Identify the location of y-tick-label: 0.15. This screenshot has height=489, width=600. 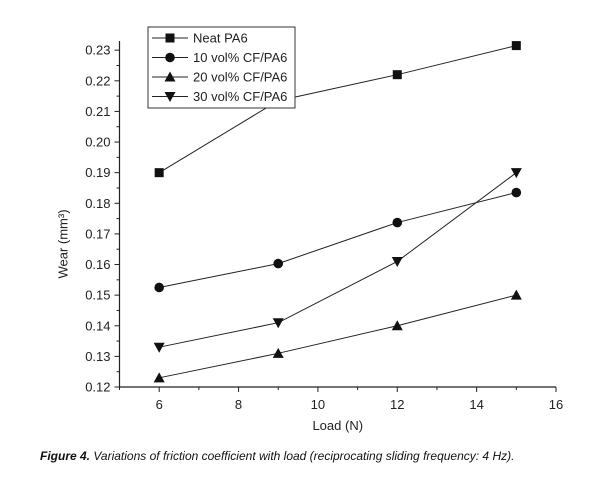
(97, 295).